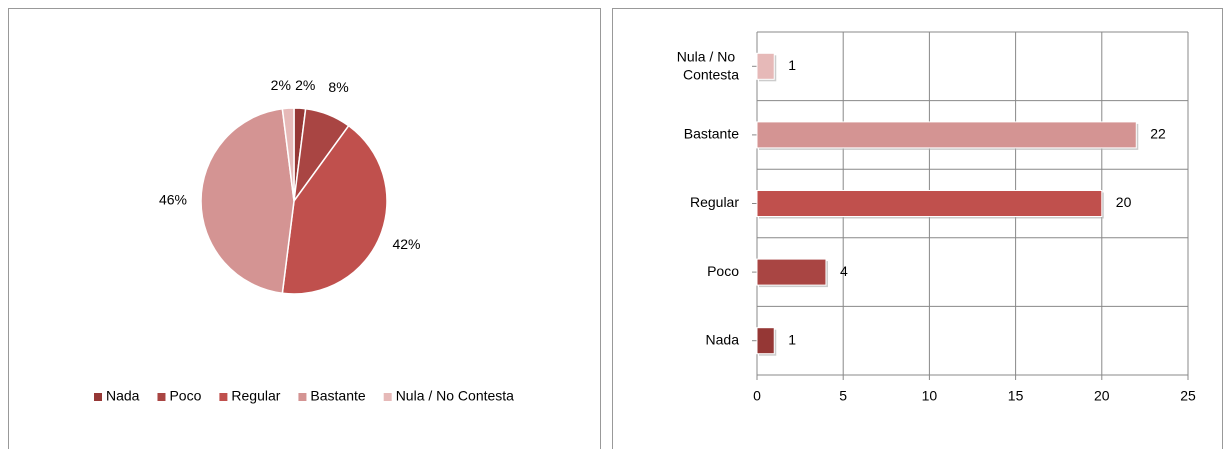  What do you see at coordinates (844, 271) in the screenshot?
I see `data-label: 4` at bounding box center [844, 271].